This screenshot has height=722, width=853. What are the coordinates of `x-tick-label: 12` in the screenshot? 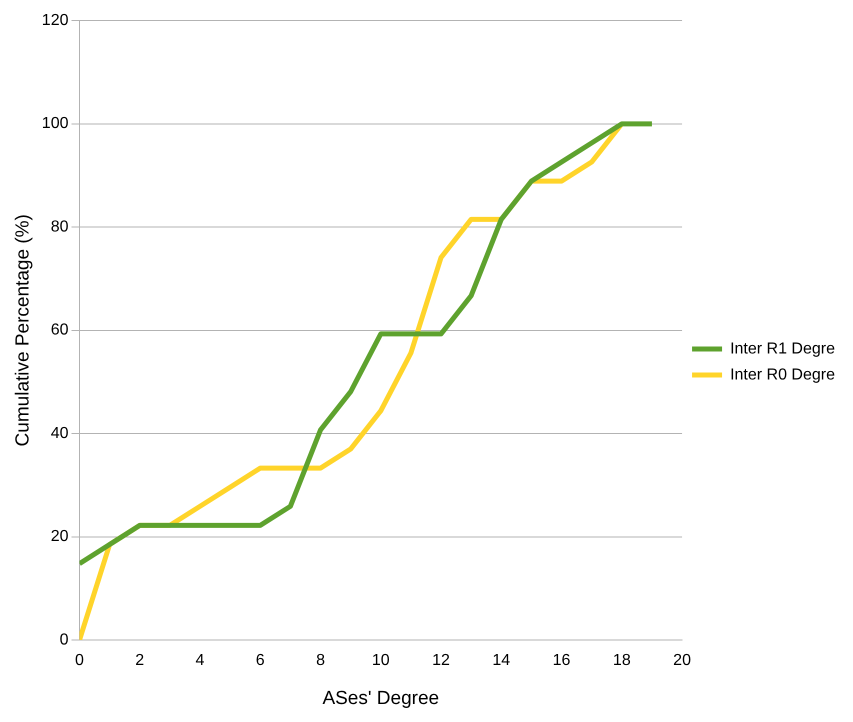 It's located at (441, 661).